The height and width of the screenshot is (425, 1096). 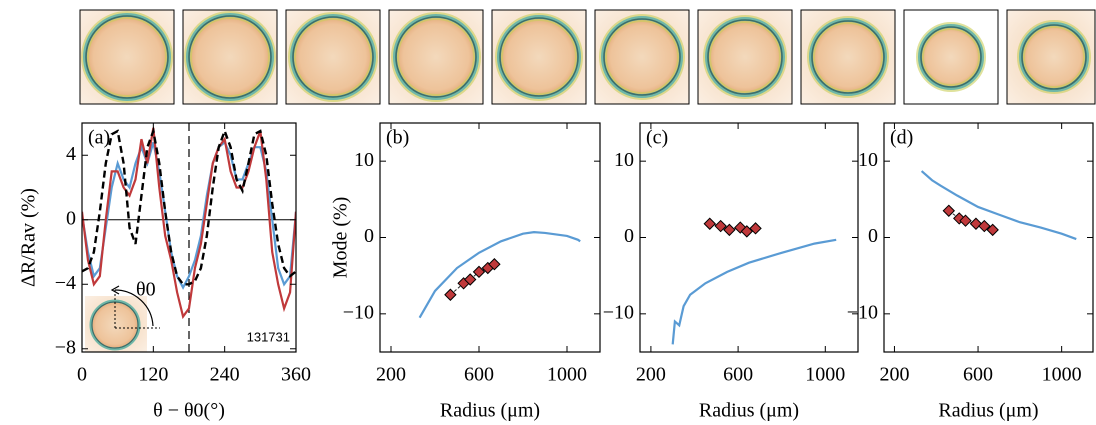 I want to click on x-tick-label: 120, so click(x=153, y=375).